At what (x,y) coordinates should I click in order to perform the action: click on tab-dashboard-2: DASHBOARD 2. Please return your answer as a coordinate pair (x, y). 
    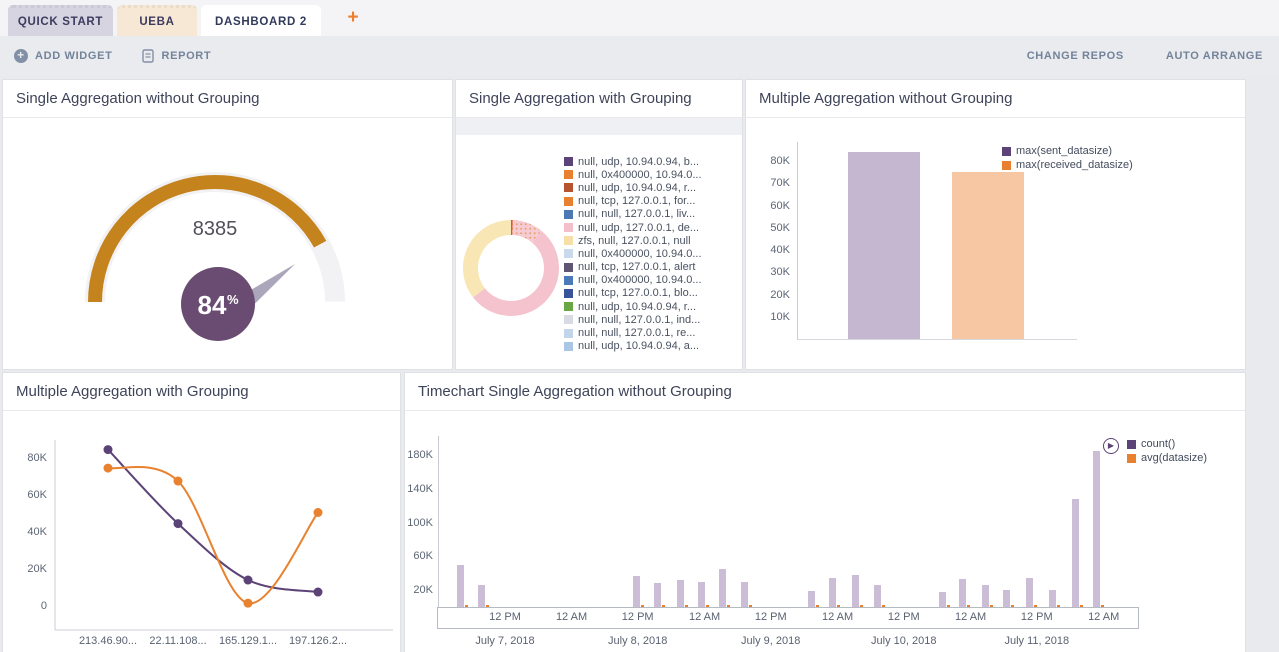
    Looking at the image, I should click on (261, 20).